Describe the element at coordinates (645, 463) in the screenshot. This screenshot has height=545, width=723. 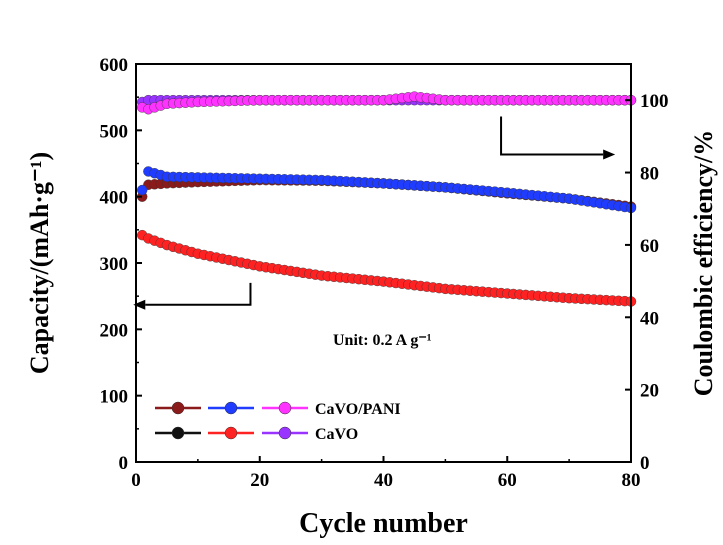
I see `right-y-tick-label: 0` at that location.